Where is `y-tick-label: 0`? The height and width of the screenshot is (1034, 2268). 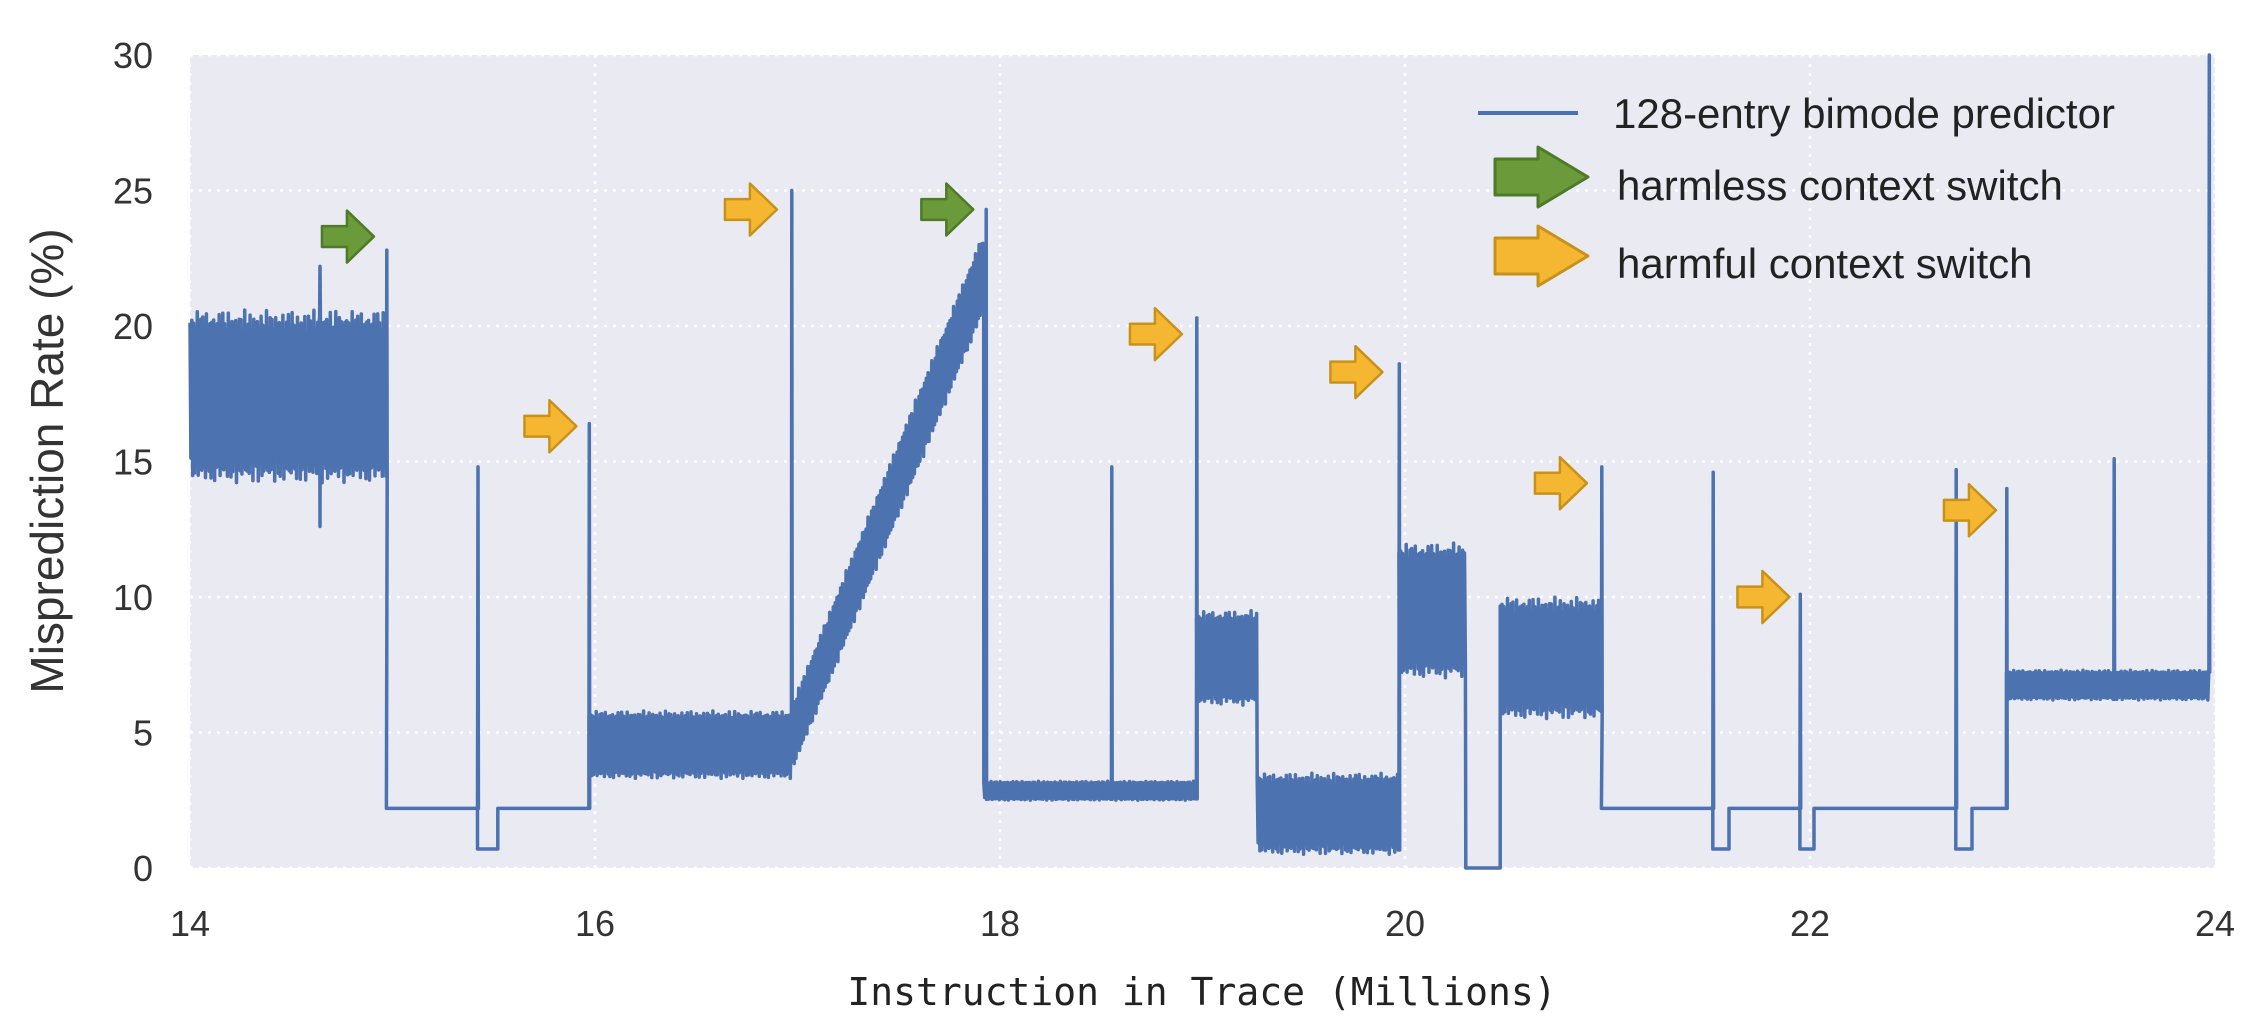
y-tick-label: 0 is located at coordinates (143, 868).